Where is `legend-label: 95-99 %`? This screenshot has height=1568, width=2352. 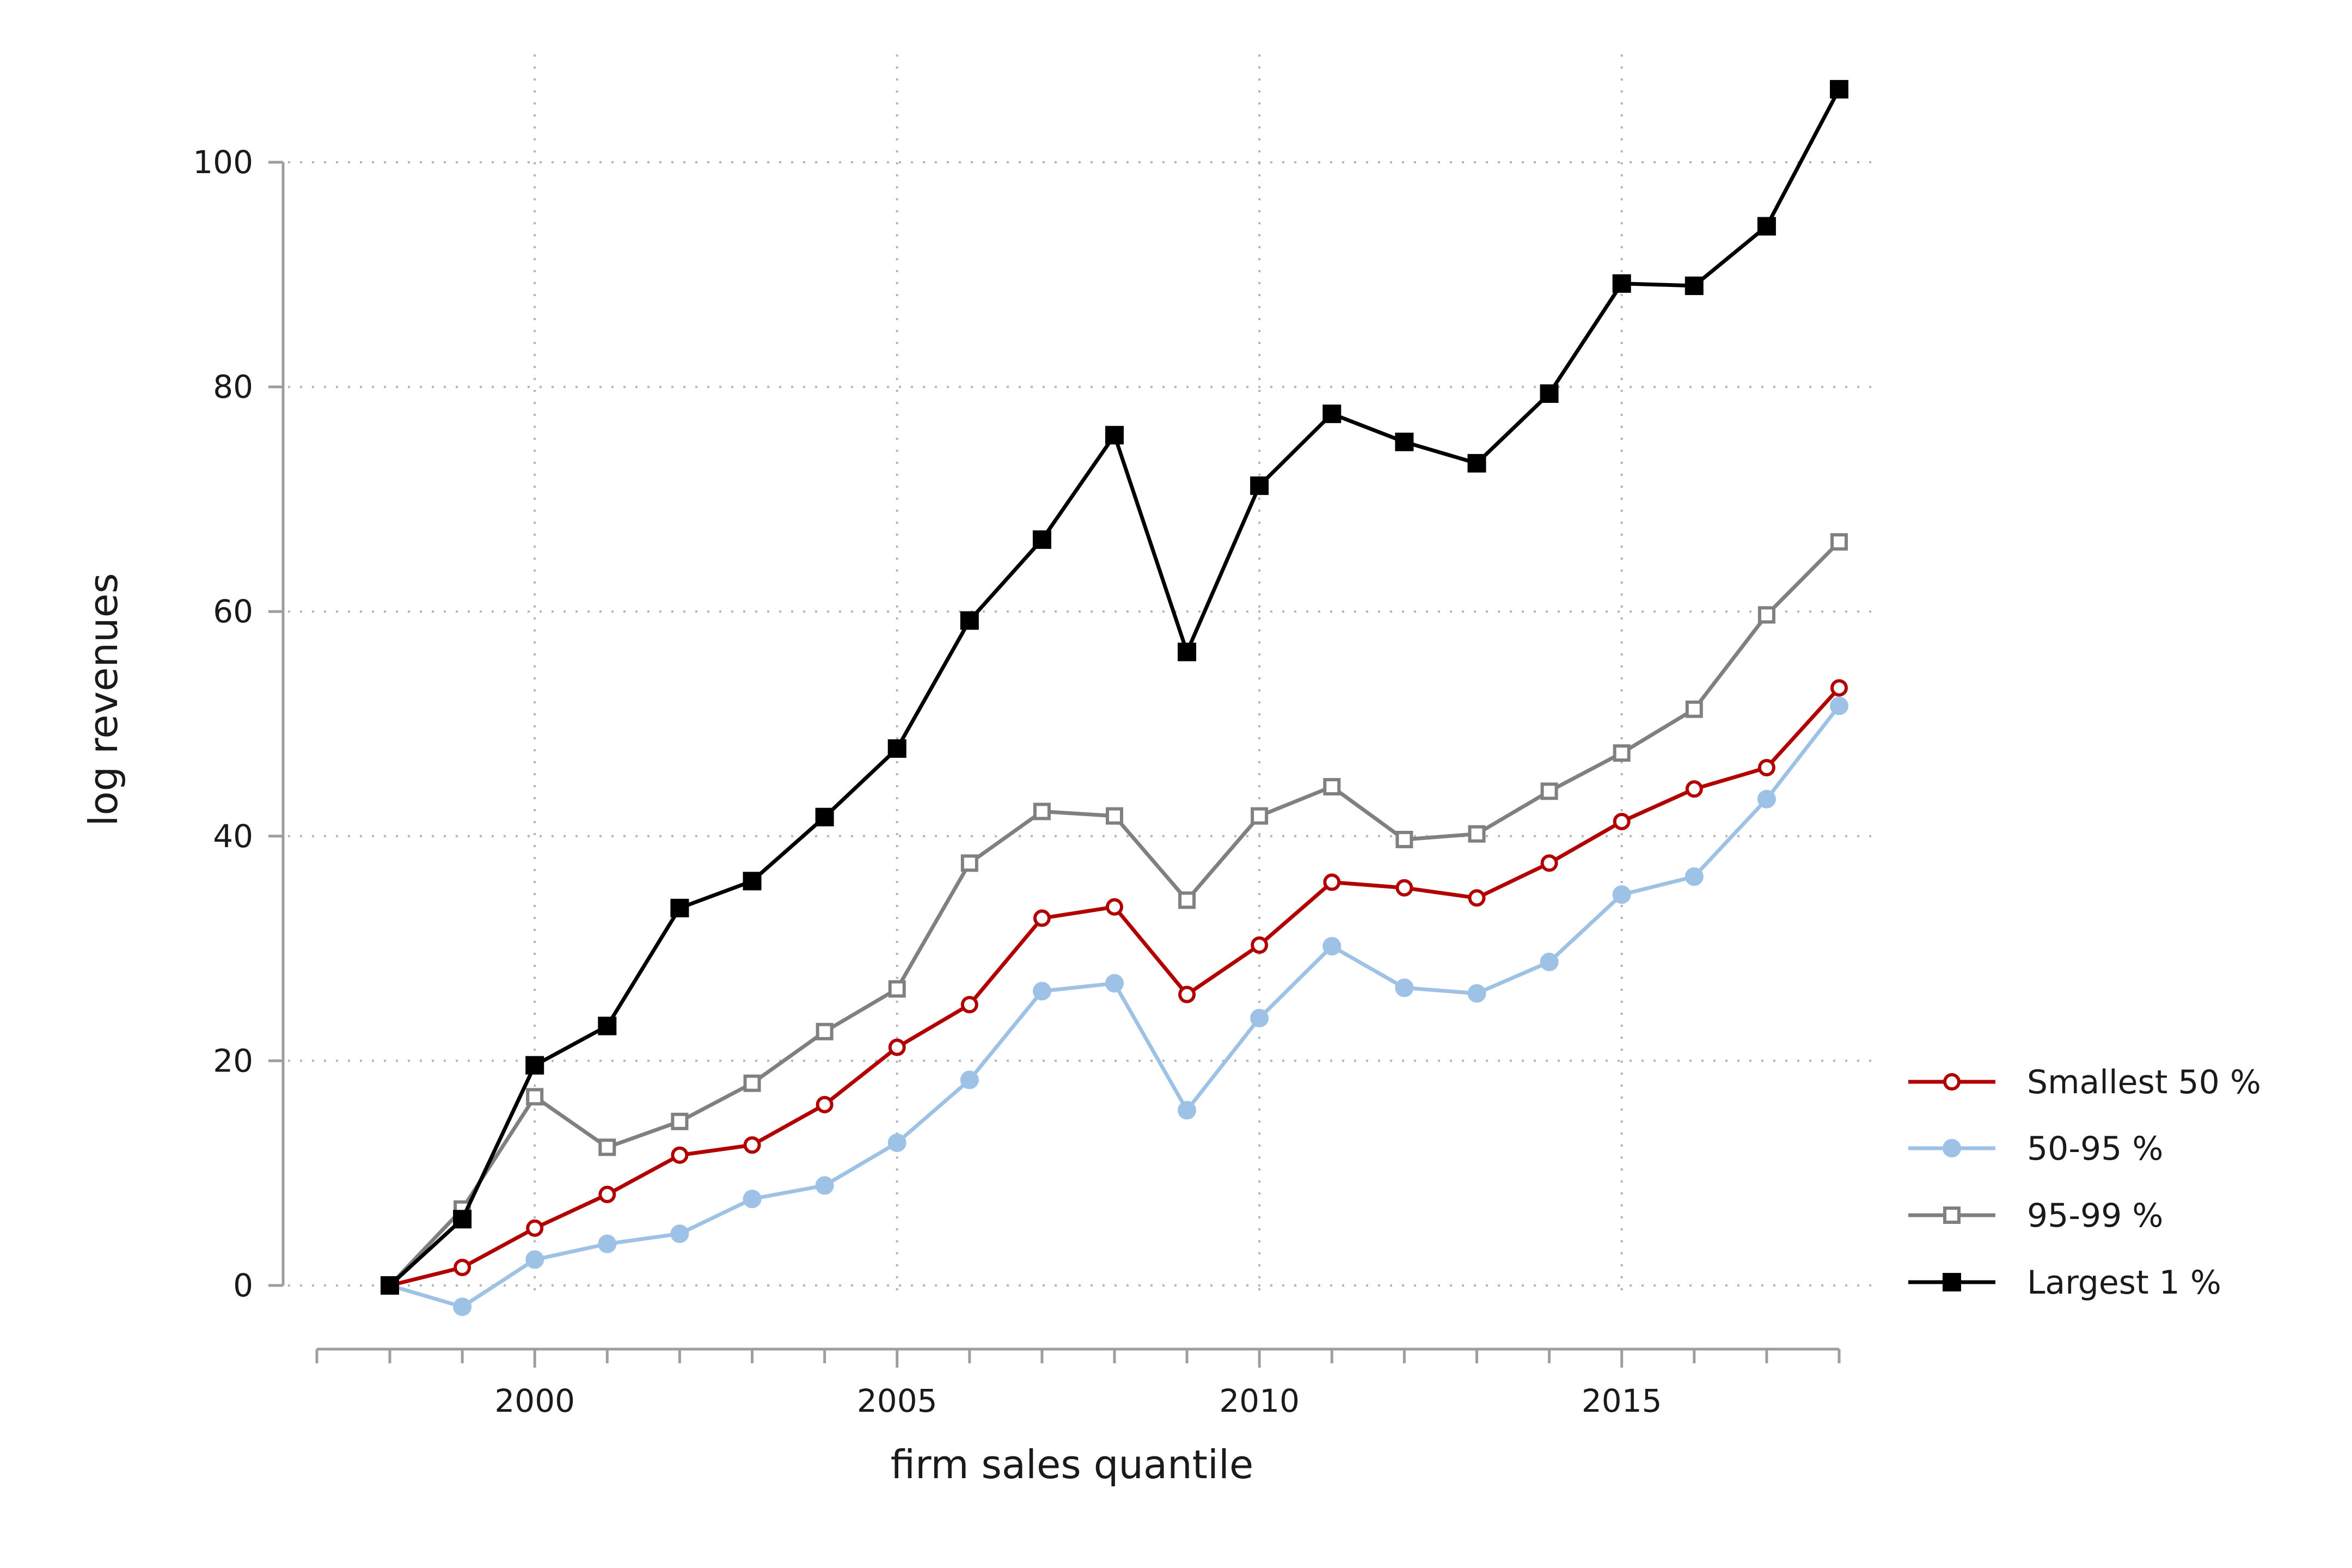 legend-label: 95-99 % is located at coordinates (2095, 1216).